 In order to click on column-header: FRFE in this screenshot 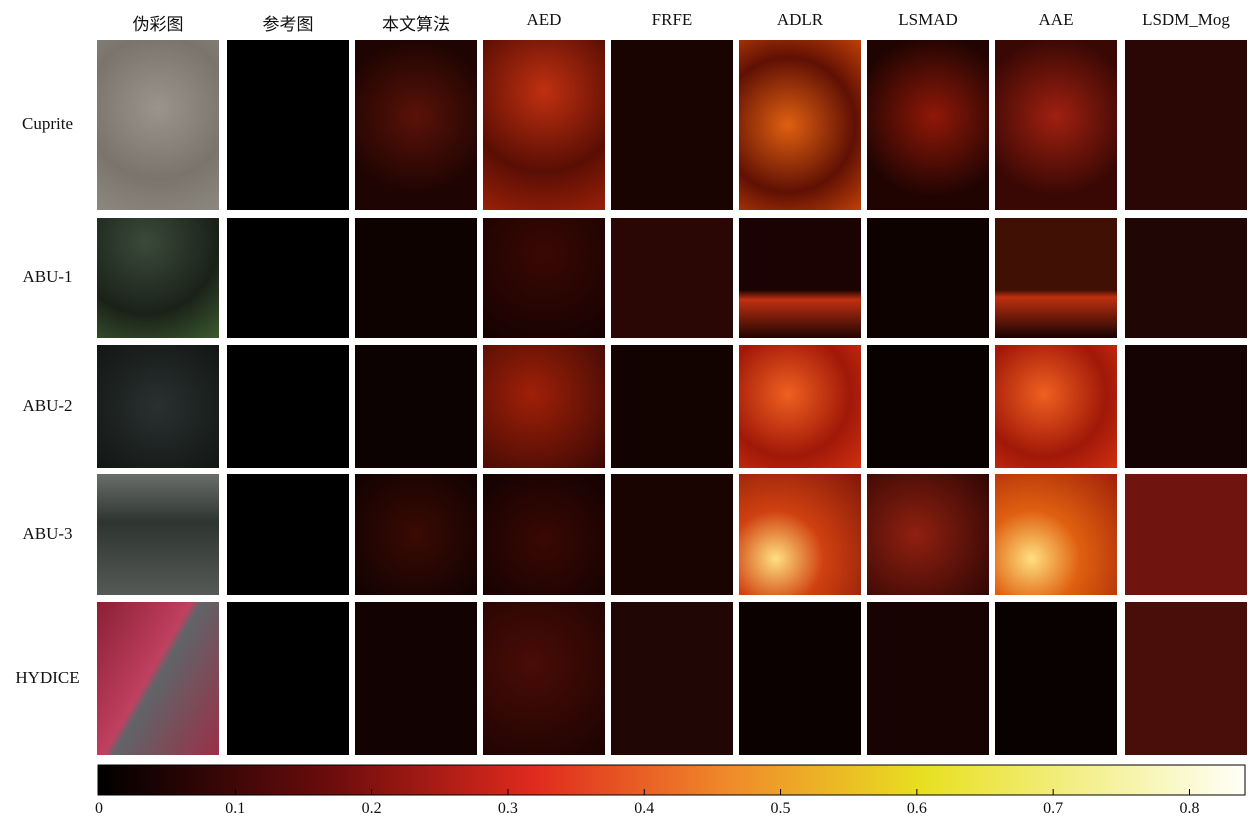, I will do `click(672, 19)`.